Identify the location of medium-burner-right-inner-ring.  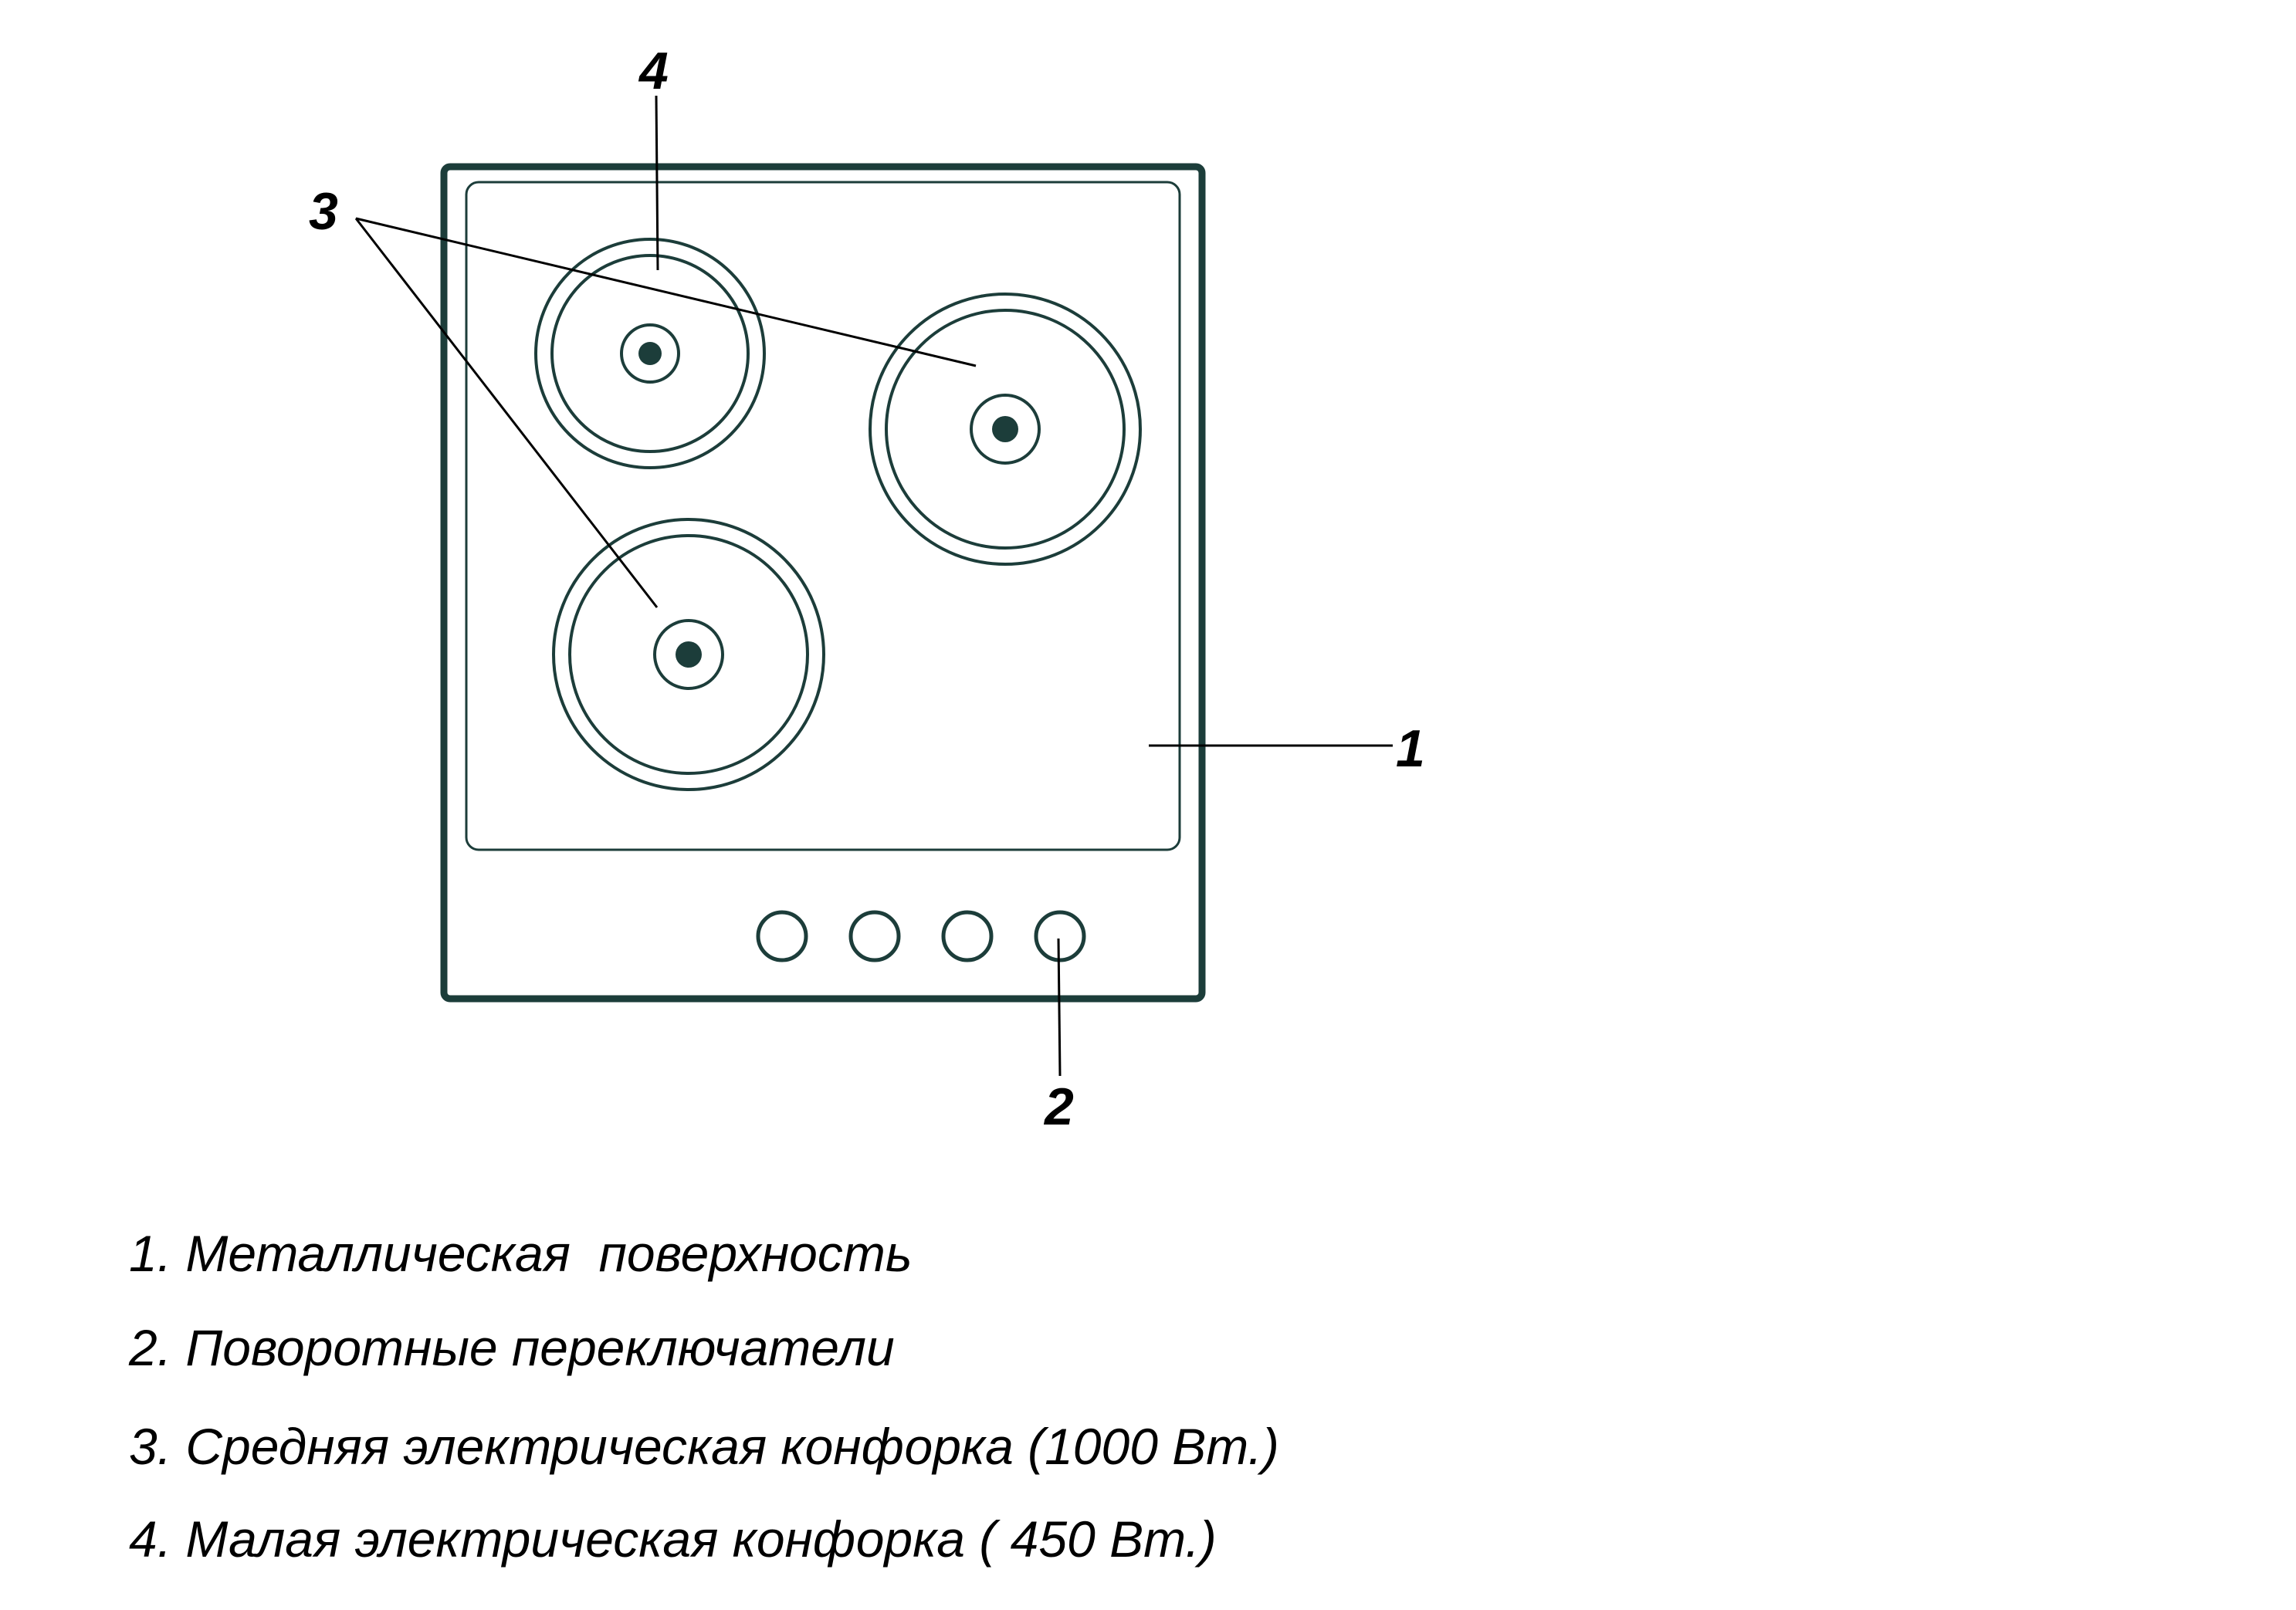
(1005, 429).